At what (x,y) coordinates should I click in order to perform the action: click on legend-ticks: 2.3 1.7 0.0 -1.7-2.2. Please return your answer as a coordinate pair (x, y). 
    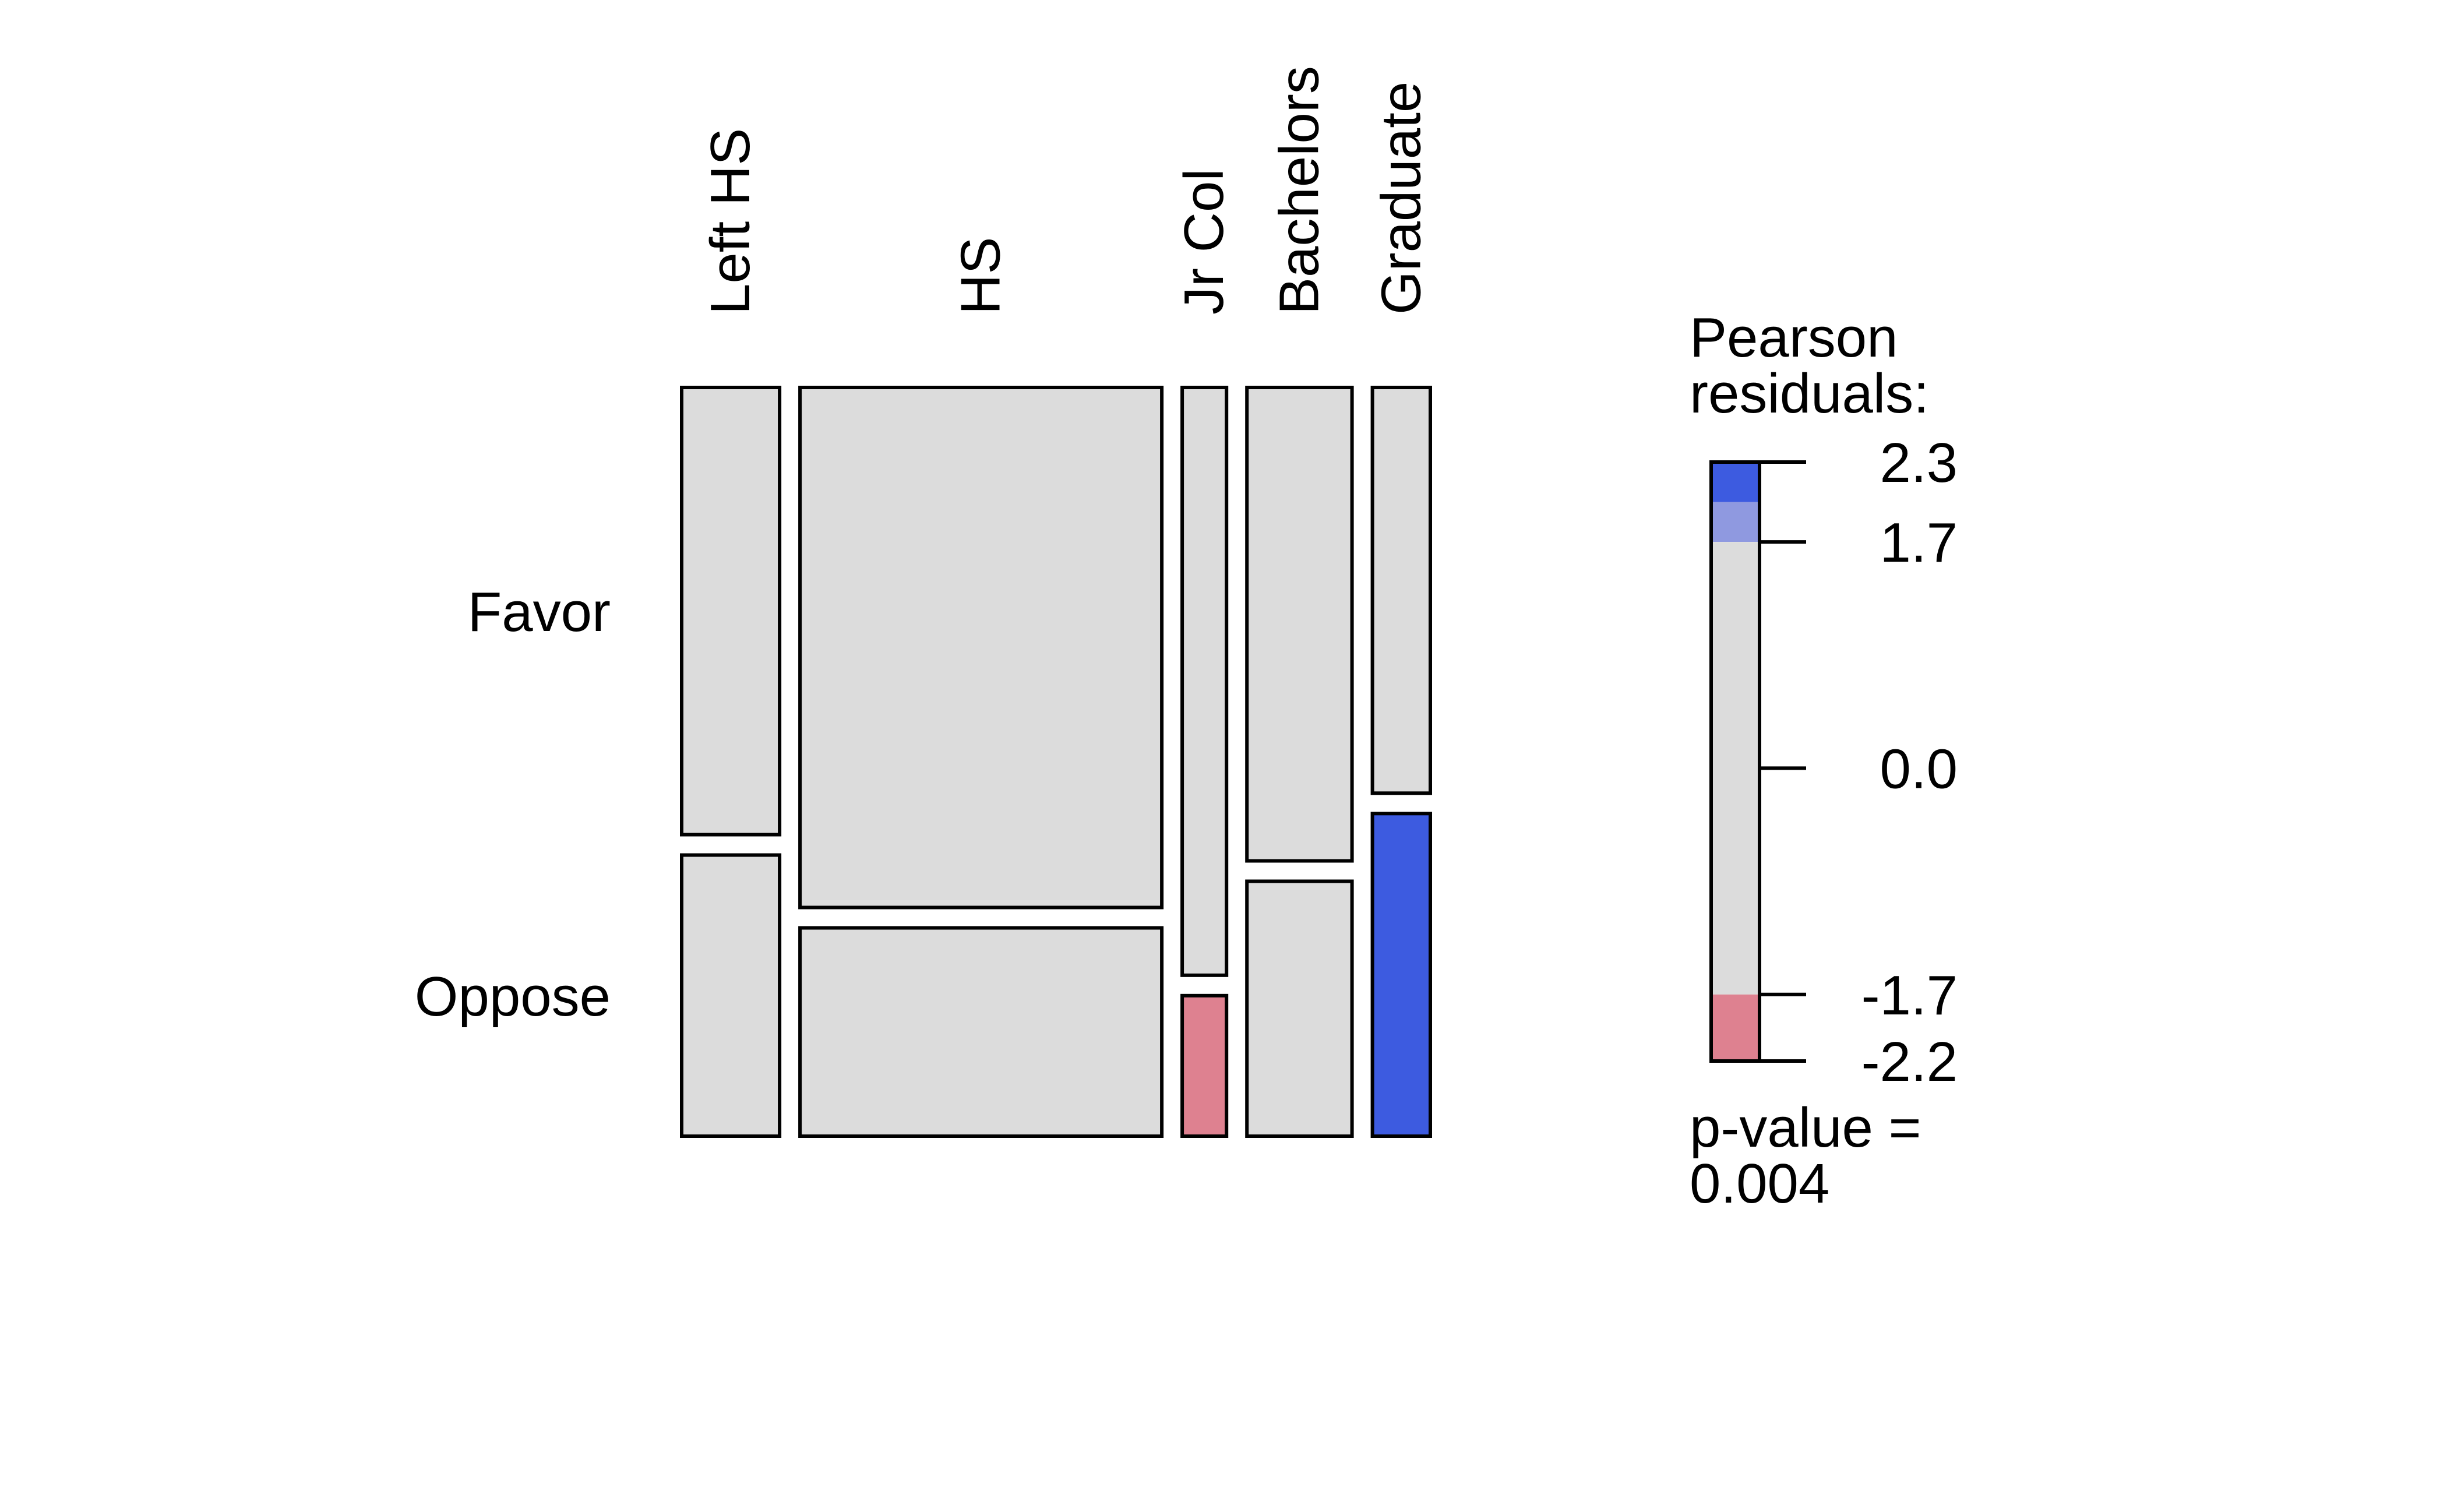
    Looking at the image, I should click on (1859, 763).